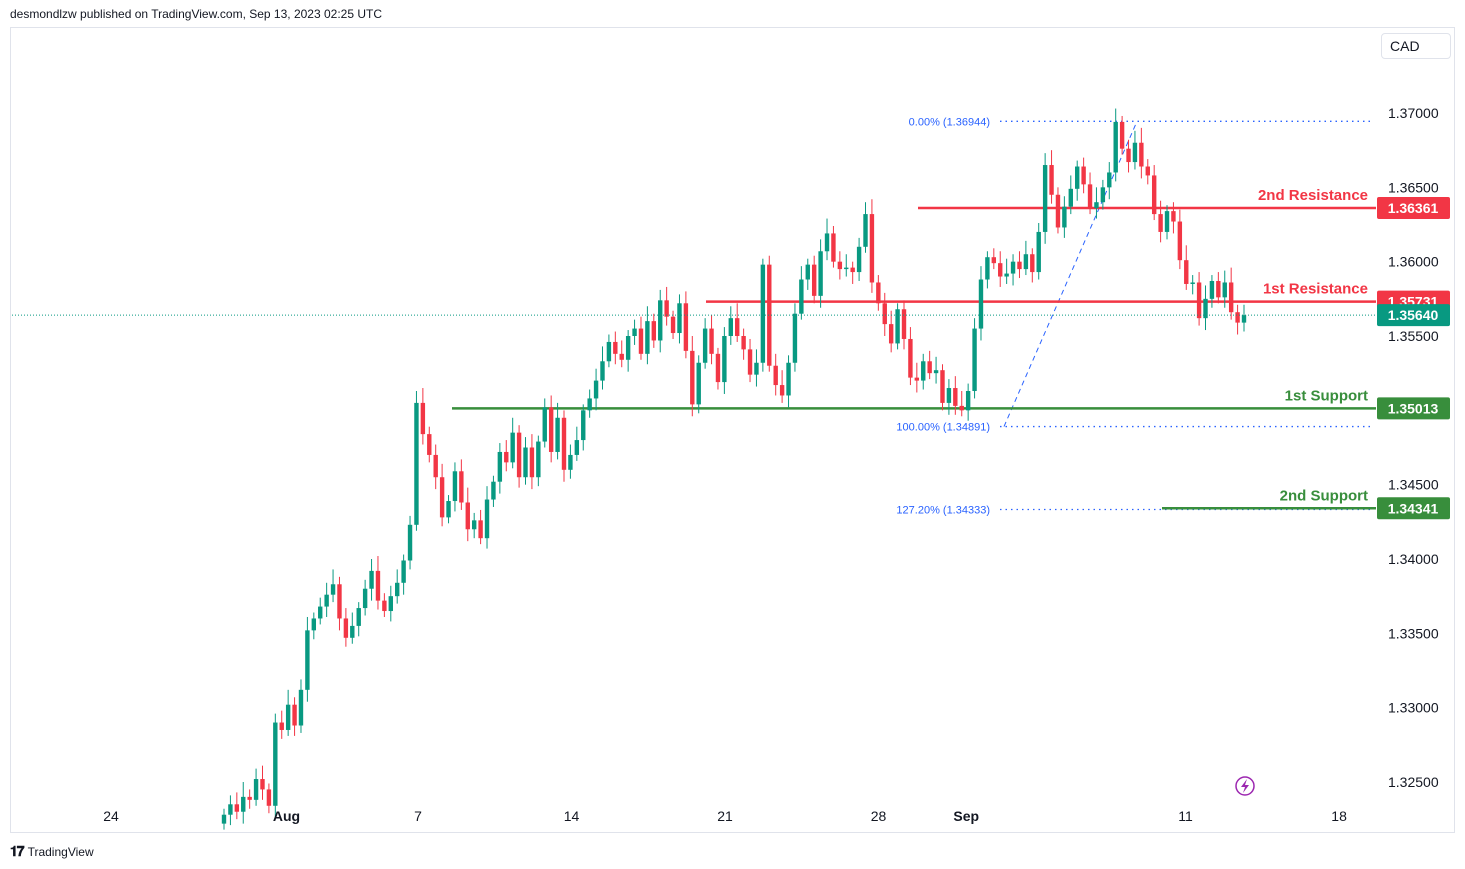 The height and width of the screenshot is (869, 1465). I want to click on time-tick-label: 21, so click(725, 816).